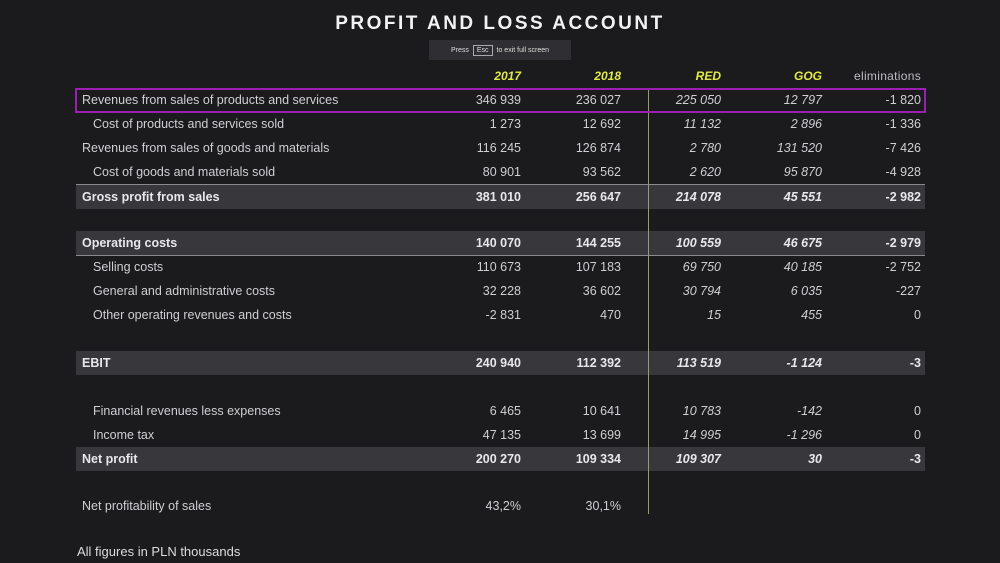 Image resolution: width=1000 pixels, height=563 pixels. What do you see at coordinates (128, 267) in the screenshot?
I see `row-label: Selling costs` at bounding box center [128, 267].